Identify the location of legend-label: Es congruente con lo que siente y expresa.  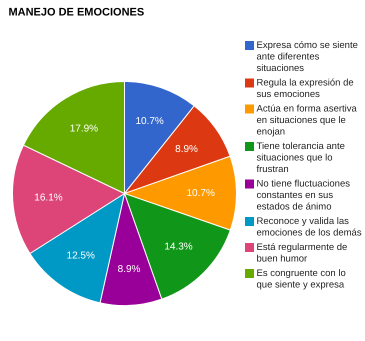
(301, 279).